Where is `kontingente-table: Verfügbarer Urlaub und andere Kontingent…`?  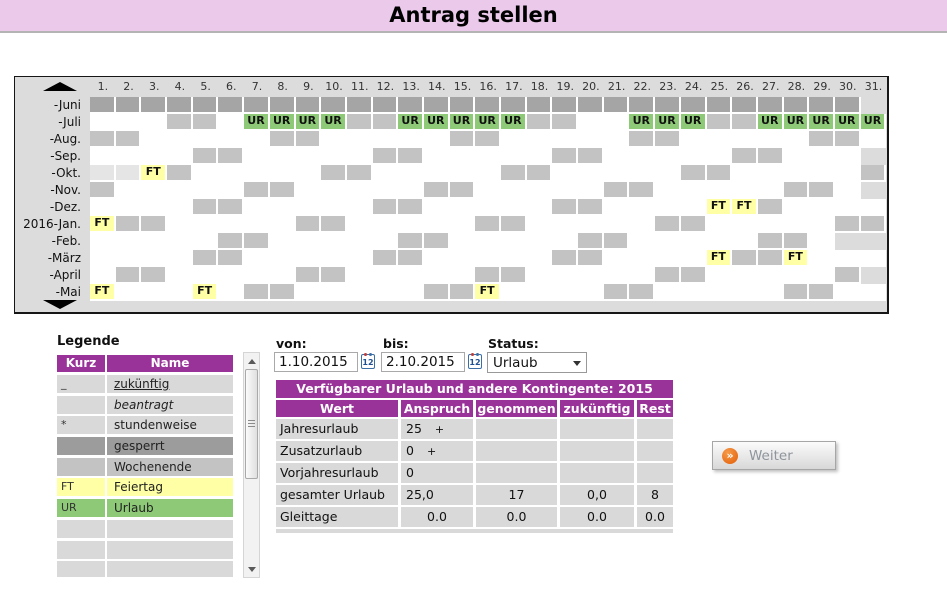
kontingente-table: Verfügbarer Urlaub und andere Kontingent… is located at coordinates (474, 456).